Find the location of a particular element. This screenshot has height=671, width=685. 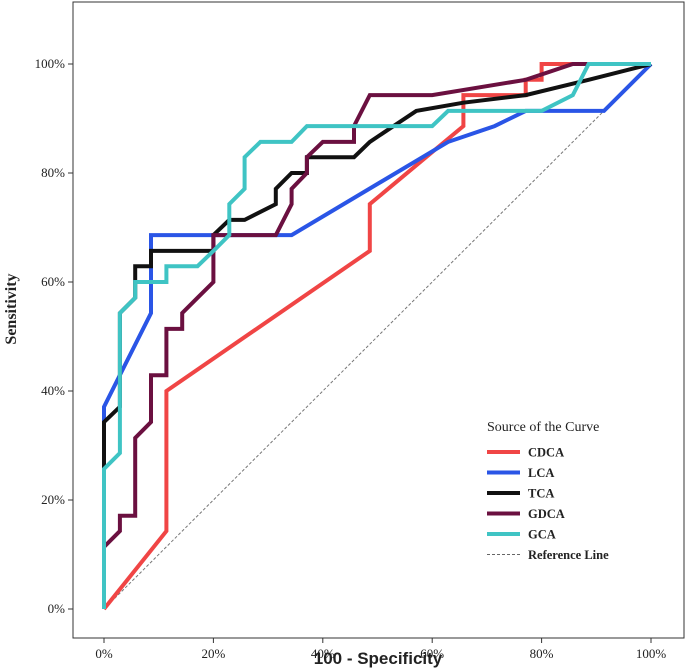

x-tick-label: 20% is located at coordinates (213, 653).